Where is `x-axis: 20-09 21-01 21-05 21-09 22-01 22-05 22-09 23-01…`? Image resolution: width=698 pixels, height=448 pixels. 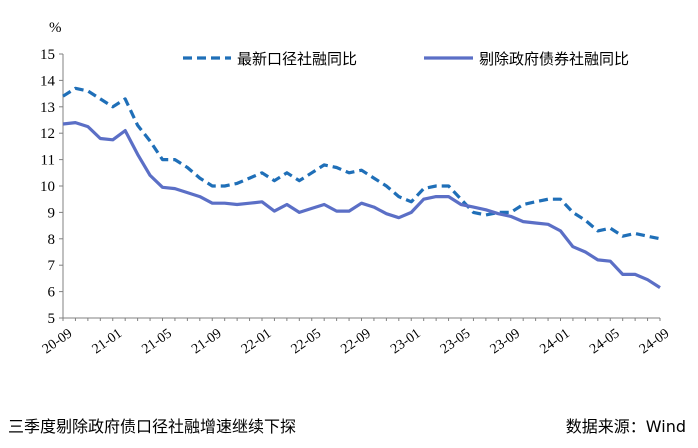
x-axis: 20-09 21-01 21-05 21-09 22-01 22-05 22-09 23-01… is located at coordinates (356, 337).